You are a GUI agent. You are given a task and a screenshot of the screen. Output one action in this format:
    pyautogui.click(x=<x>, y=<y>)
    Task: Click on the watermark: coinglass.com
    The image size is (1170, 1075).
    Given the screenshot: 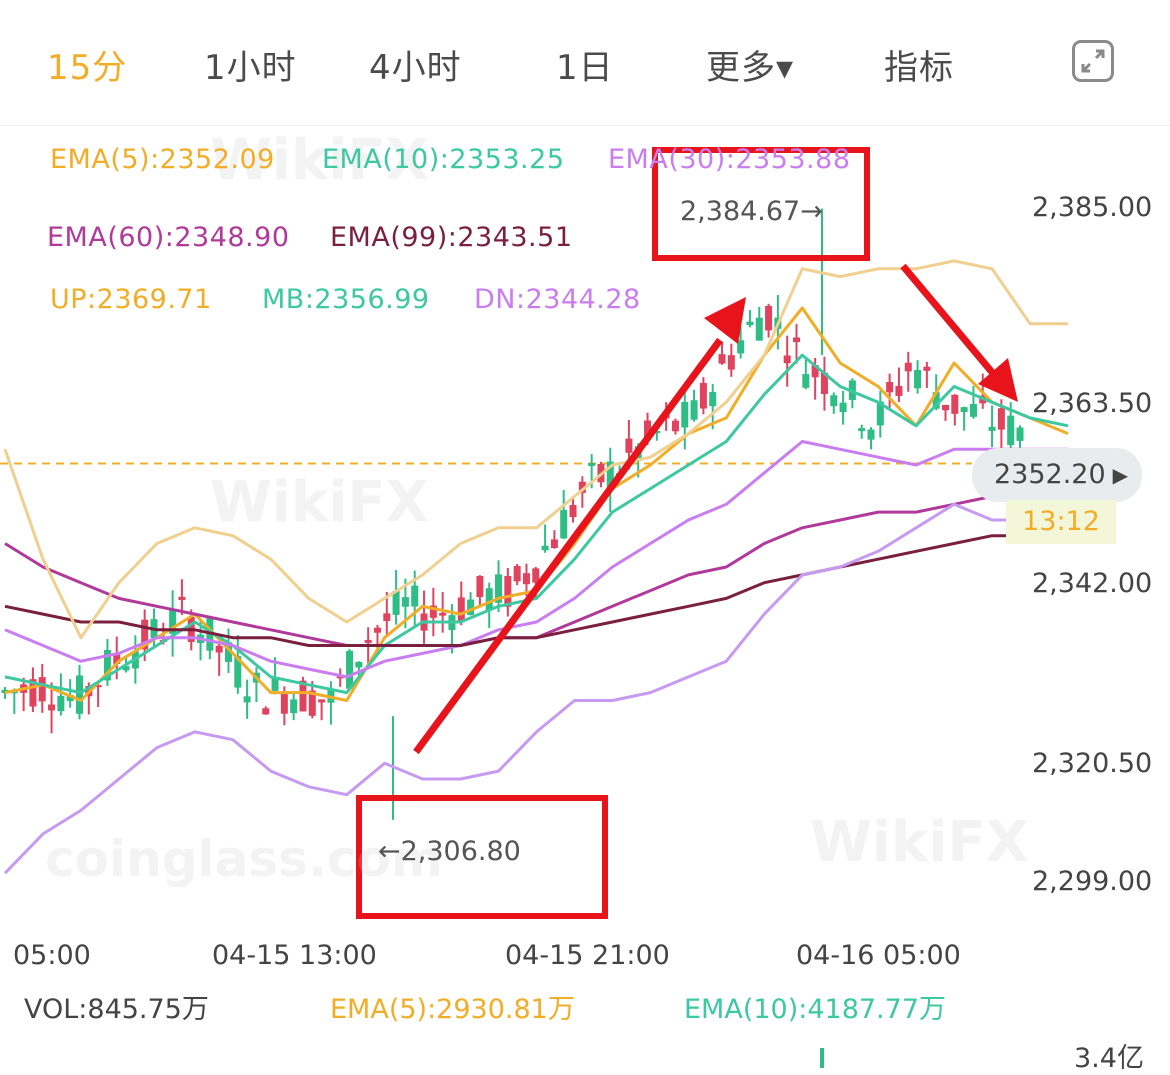 What is the action you would take?
    pyautogui.click(x=244, y=859)
    